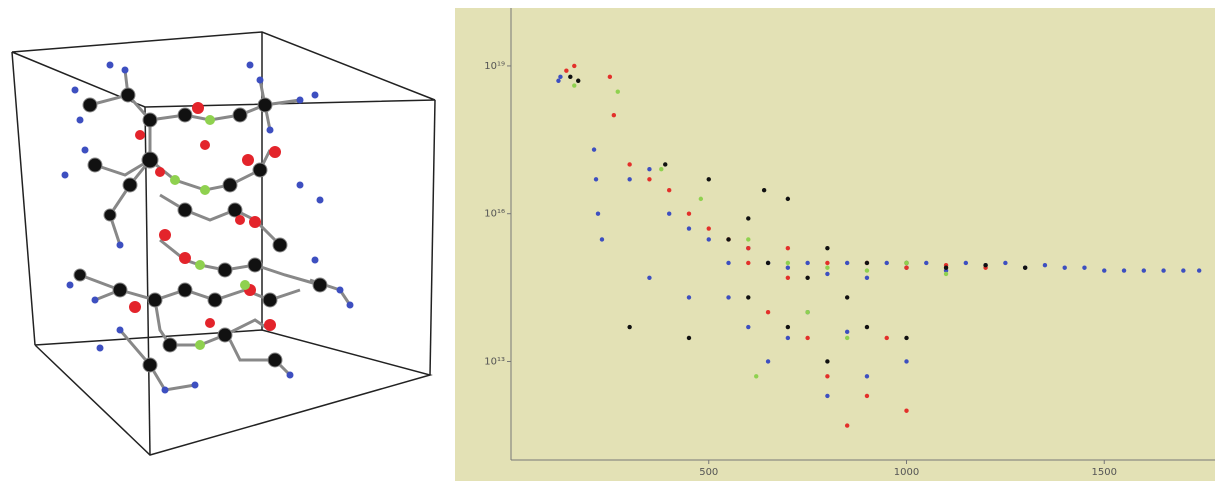 This screenshot has height=481, width=1215. What do you see at coordinates (494, 66) in the screenshot?
I see `y-tick-label: 10¹⁹` at bounding box center [494, 66].